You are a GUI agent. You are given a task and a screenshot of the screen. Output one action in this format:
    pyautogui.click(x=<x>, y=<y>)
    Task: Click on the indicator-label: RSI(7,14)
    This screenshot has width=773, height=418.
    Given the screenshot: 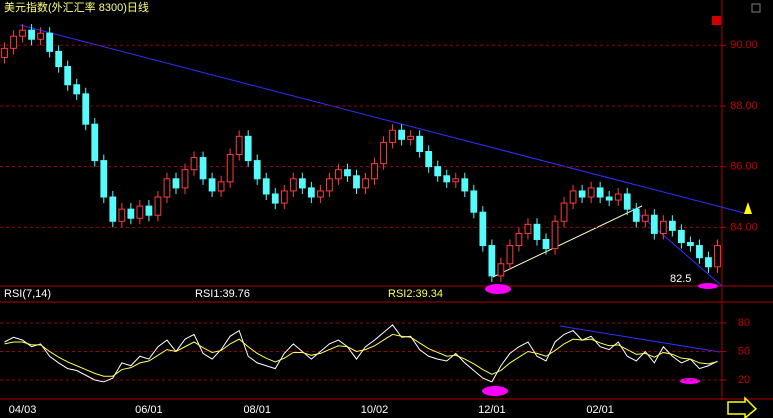 What is the action you would take?
    pyautogui.click(x=27, y=294)
    